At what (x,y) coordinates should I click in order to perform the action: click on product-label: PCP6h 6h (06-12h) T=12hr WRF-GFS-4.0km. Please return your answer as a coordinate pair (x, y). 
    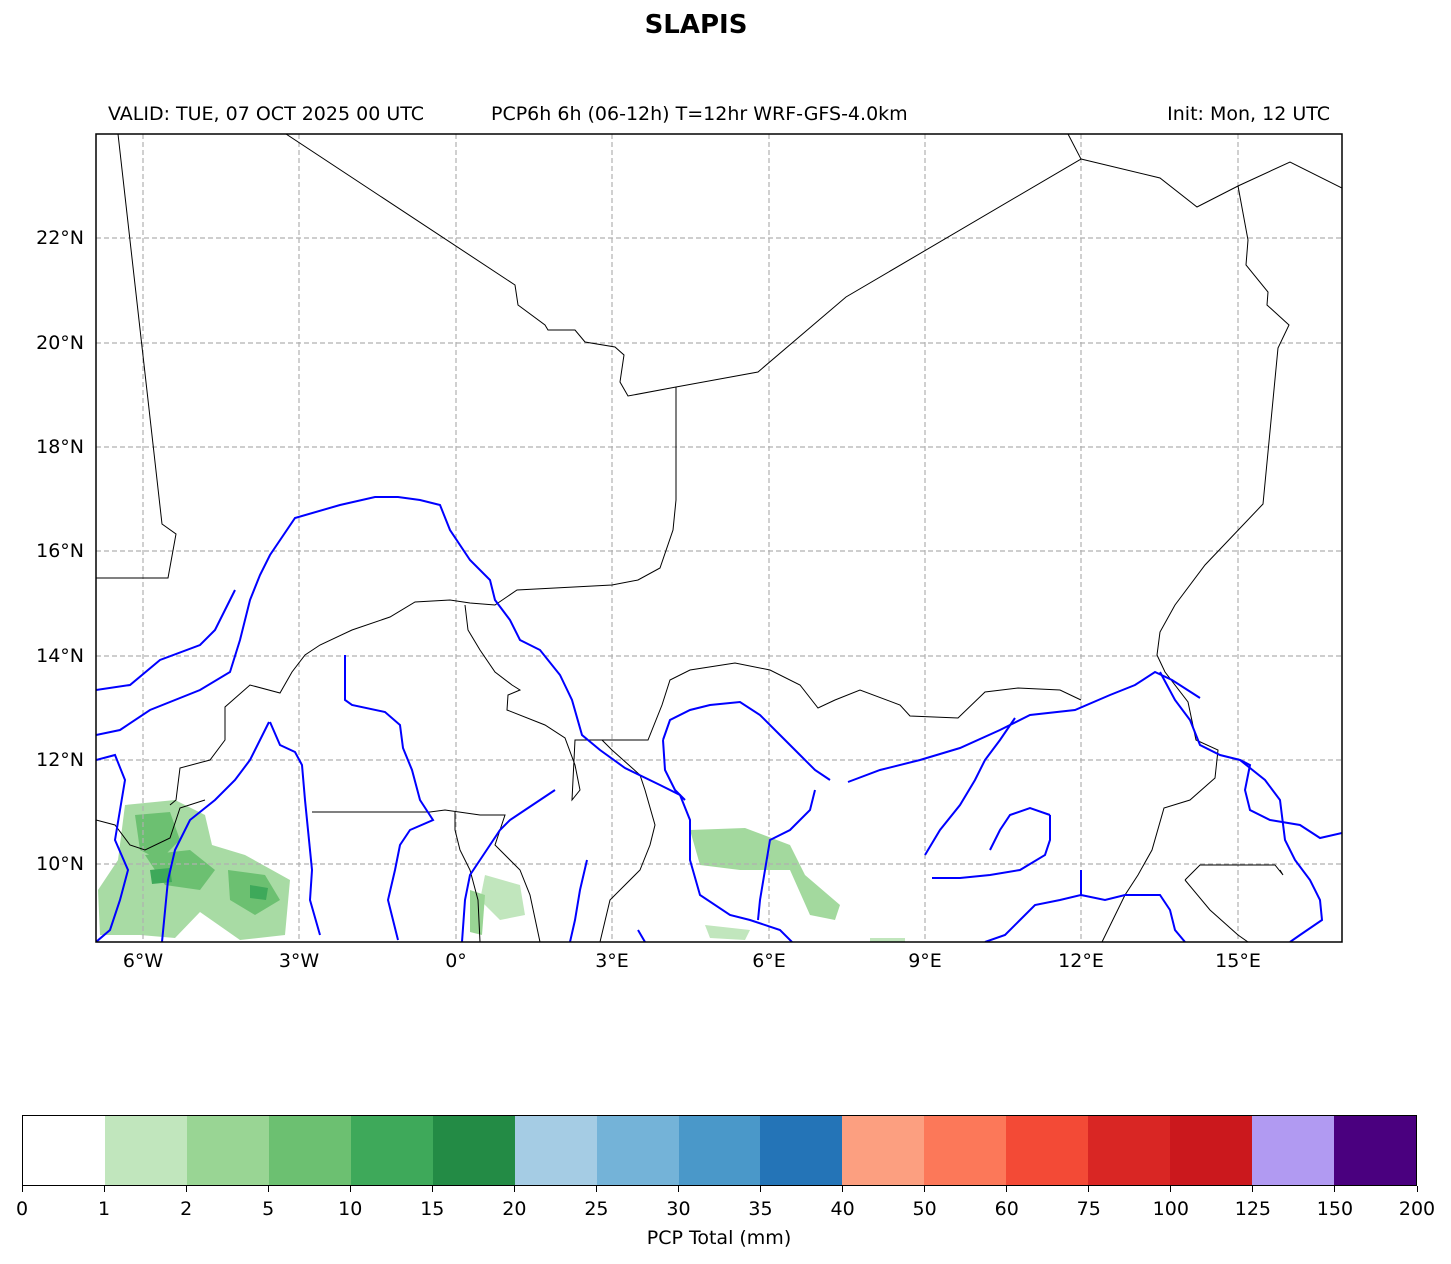
    Looking at the image, I should click on (699, 114).